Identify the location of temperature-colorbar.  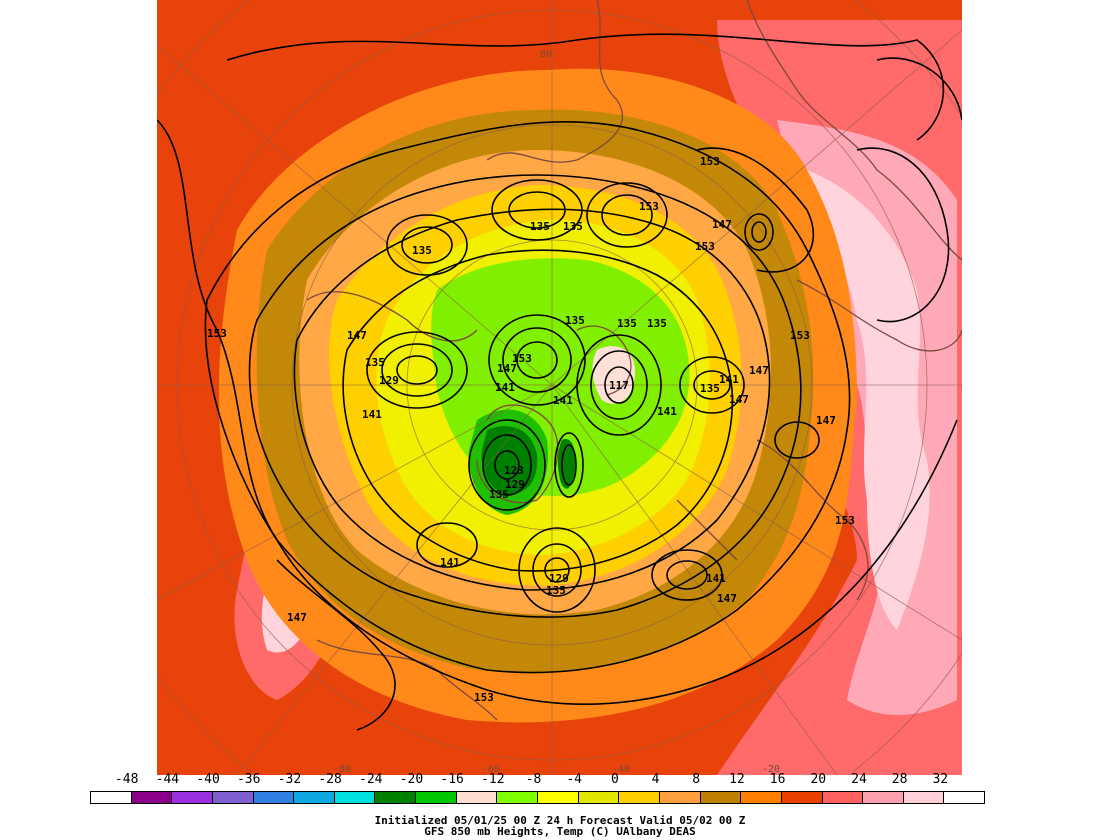
(537, 797).